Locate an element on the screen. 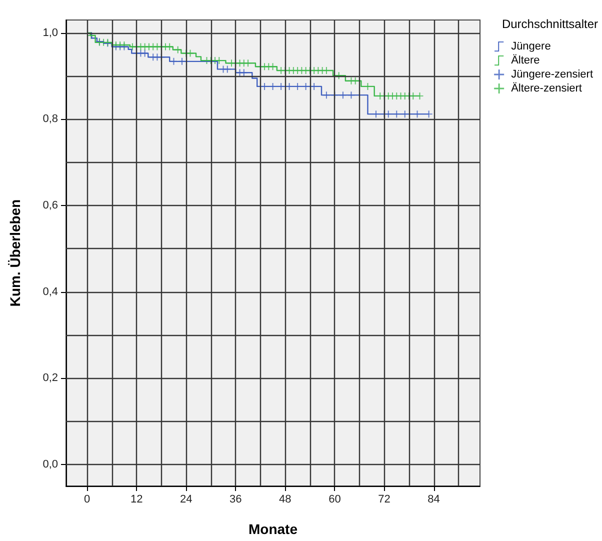 This screenshot has width=602, height=541. y-tick-label: 0,6 is located at coordinates (50, 206).